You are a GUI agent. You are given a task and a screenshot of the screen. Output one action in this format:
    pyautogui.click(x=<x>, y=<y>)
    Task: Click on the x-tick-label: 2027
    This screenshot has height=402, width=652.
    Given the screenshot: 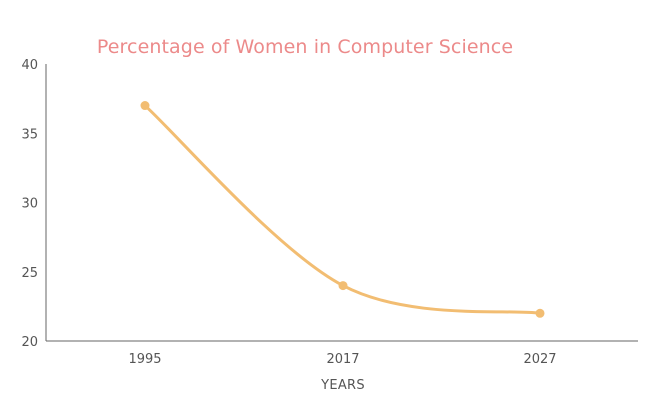 What is the action you would take?
    pyautogui.click(x=539, y=359)
    